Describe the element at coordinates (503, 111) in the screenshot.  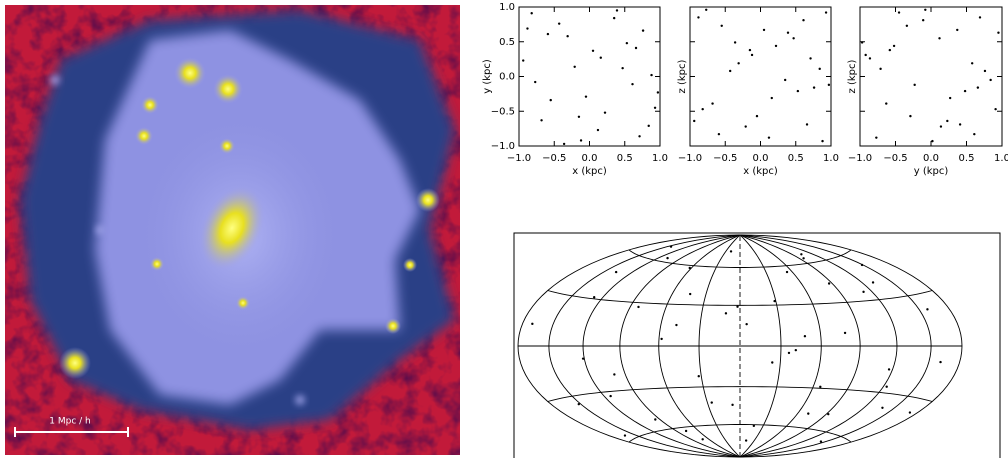
I see `y-tick-label: −0.5` at that location.